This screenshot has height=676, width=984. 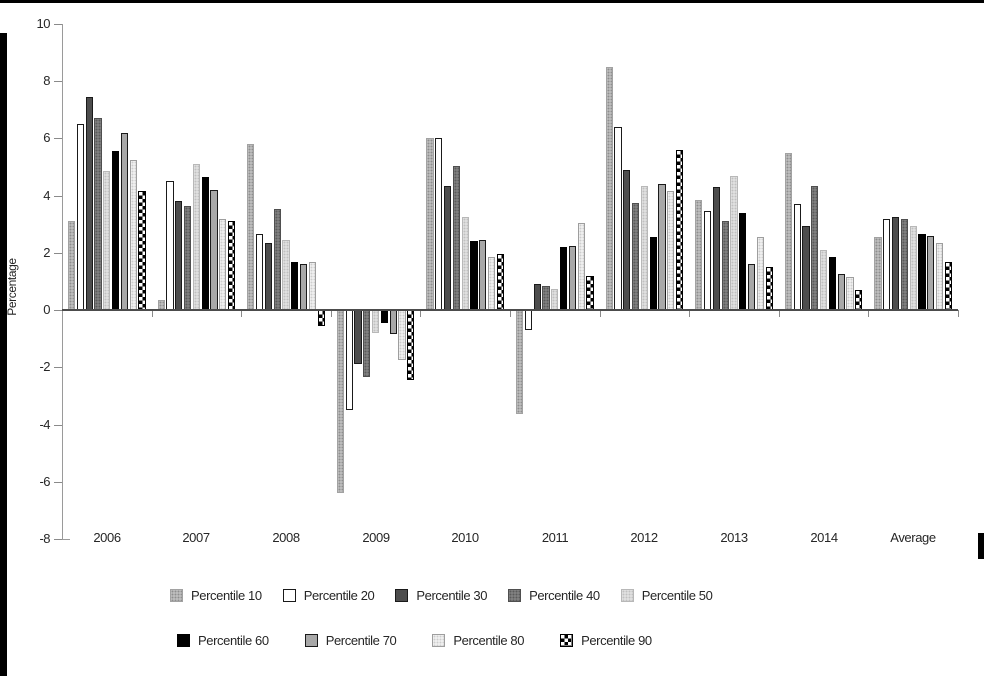 I want to click on bar-percentile-30-2007, so click(x=179, y=256).